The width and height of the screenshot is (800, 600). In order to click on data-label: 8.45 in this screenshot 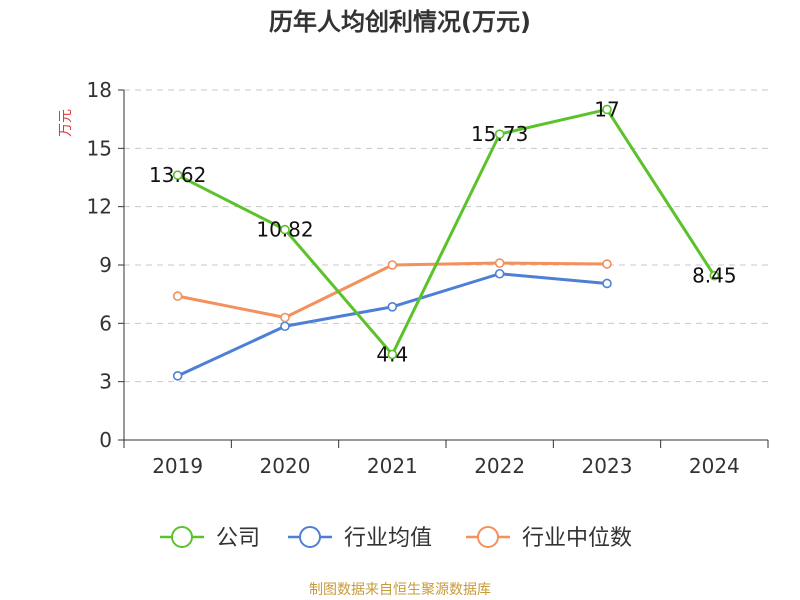, I will do `click(714, 276)`.